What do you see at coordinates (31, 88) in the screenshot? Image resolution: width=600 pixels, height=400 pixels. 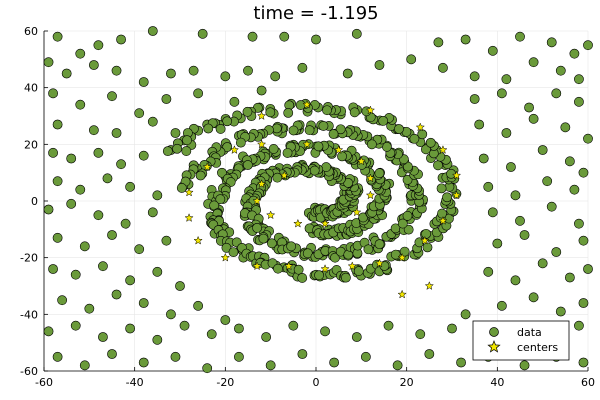 I see `y-tick-label: 40` at bounding box center [31, 88].